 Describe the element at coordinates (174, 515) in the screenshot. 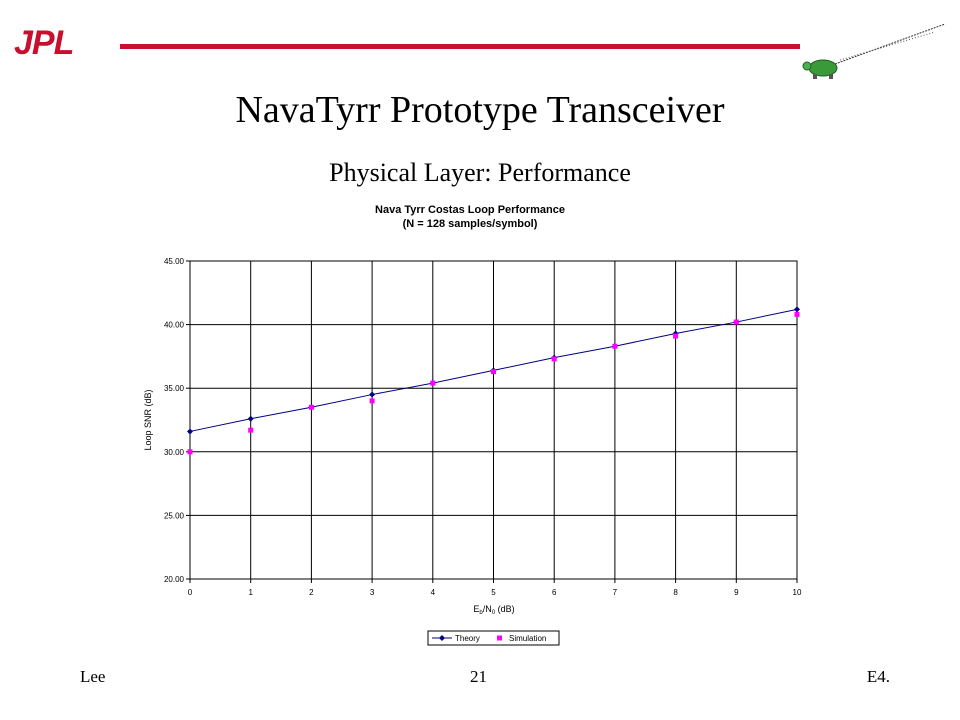

I see `y-tick-label: 25.00` at that location.